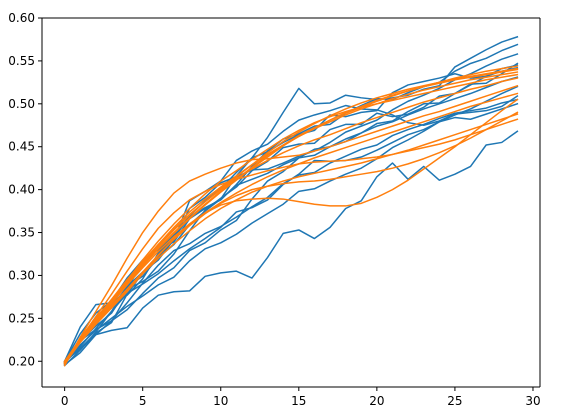 This screenshot has width=562, height=418. What do you see at coordinates (21, 318) in the screenshot?
I see `y-tick-label: 0.25` at bounding box center [21, 318].